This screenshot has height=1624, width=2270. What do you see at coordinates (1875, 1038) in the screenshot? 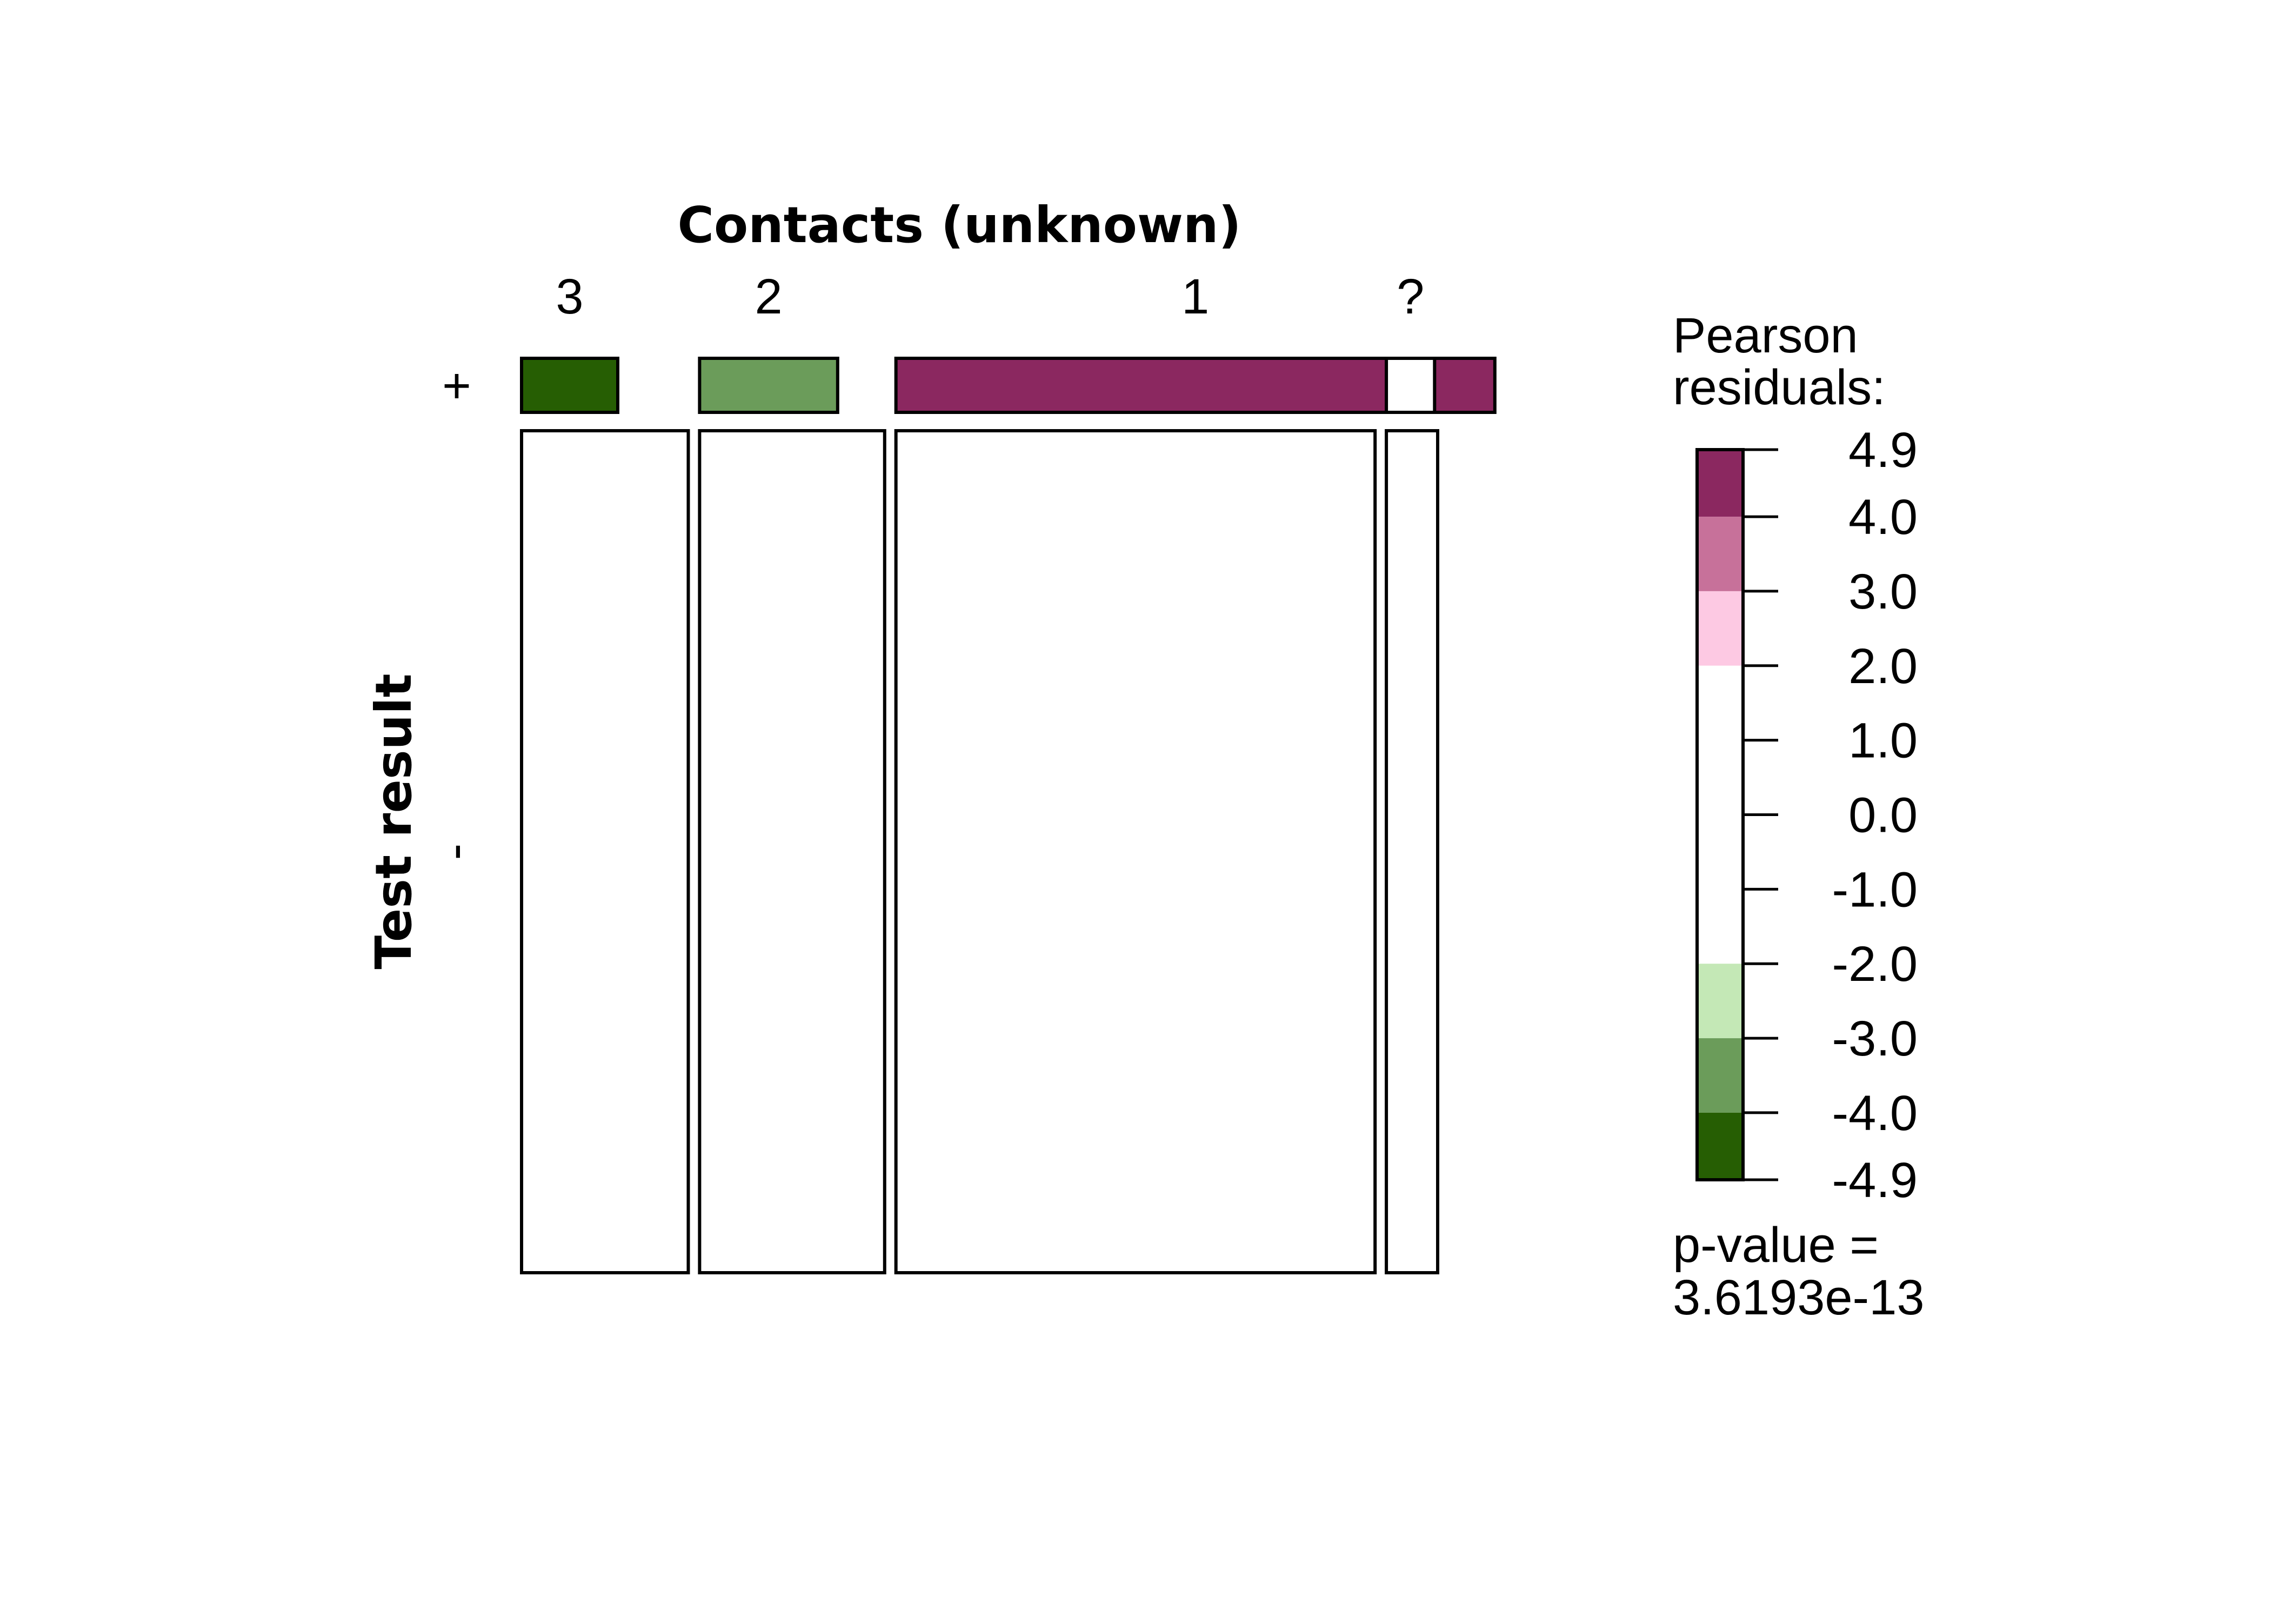
I see `legend-tick-label-8: -3.0` at bounding box center [1875, 1038].